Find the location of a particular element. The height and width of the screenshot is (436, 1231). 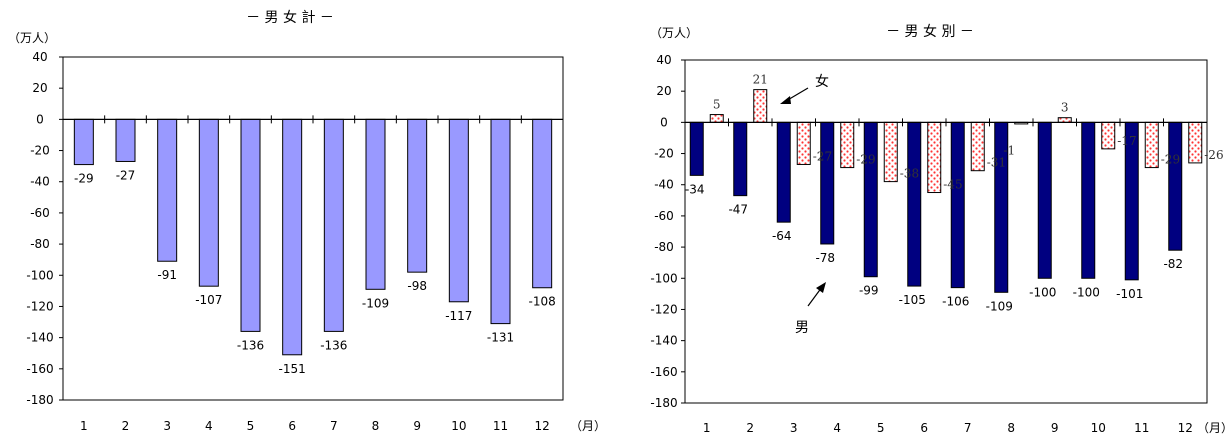

data-label-female-m9: 3 is located at coordinates (1065, 108).